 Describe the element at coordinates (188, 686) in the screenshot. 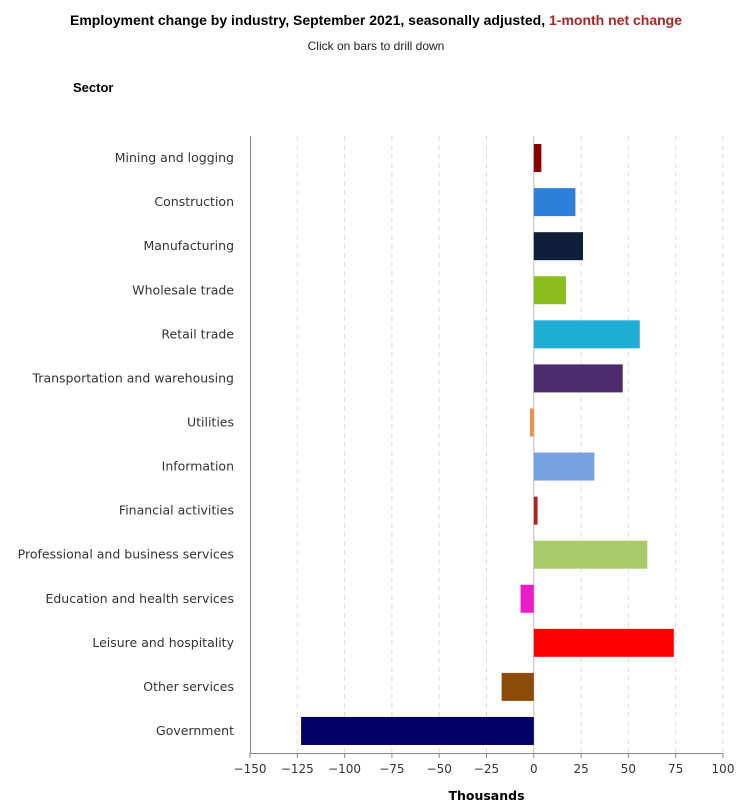

I see `category-label: Other services` at that location.